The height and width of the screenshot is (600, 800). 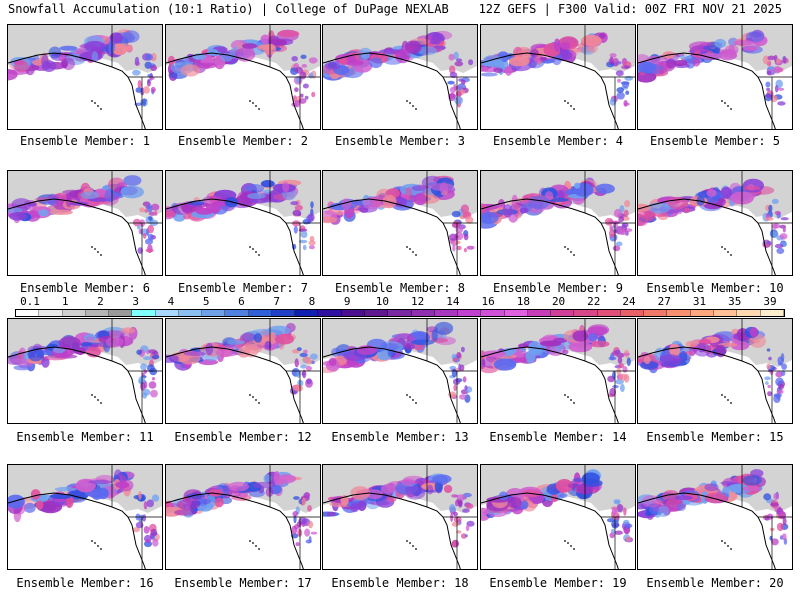 What do you see at coordinates (382, 301) in the screenshot?
I see `colorbar-tick-label: 10` at bounding box center [382, 301].